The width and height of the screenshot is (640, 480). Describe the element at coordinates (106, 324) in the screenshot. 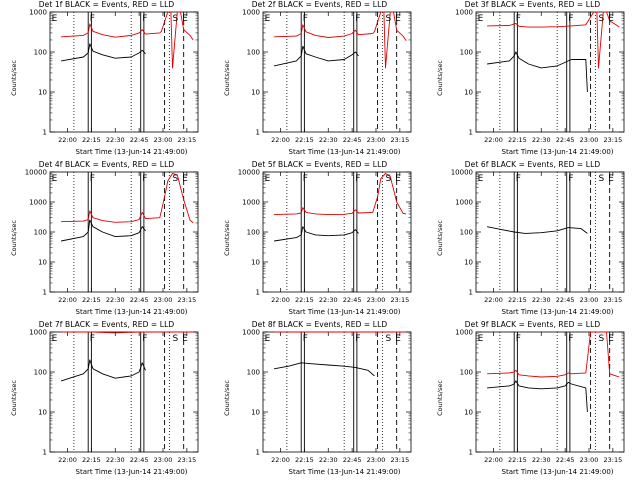

I see `panel-title: Det 7f BLACK = Events, RED = LLD` at that location.